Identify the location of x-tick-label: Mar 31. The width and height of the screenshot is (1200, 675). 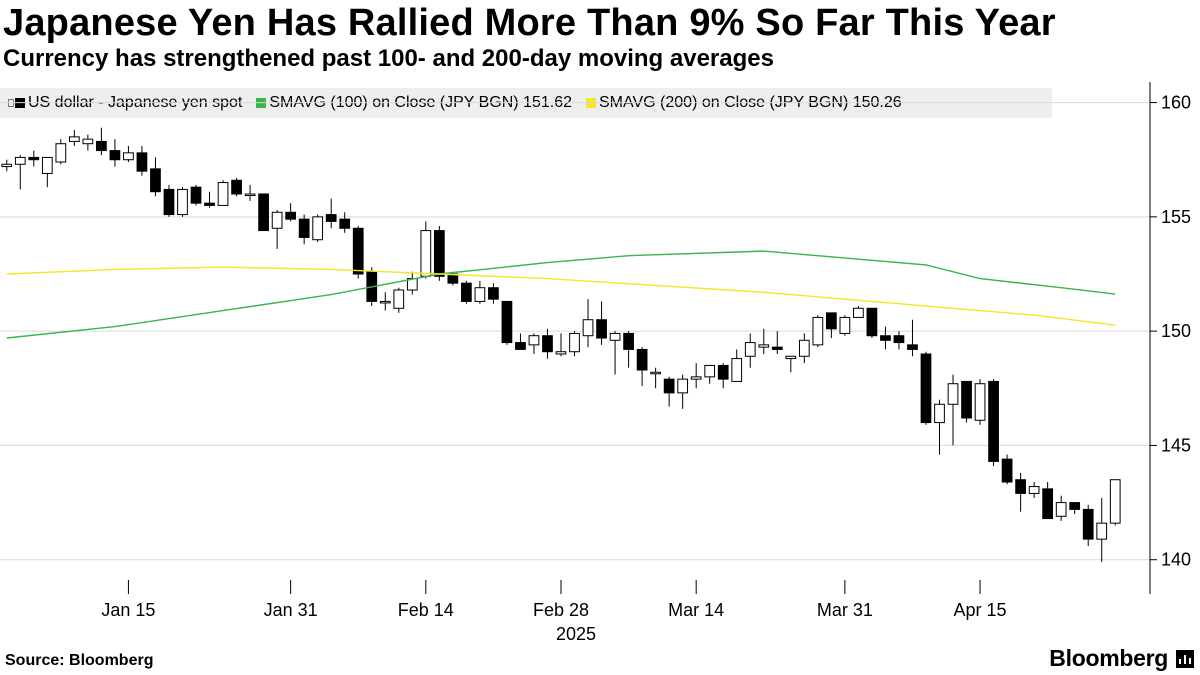
(845, 610).